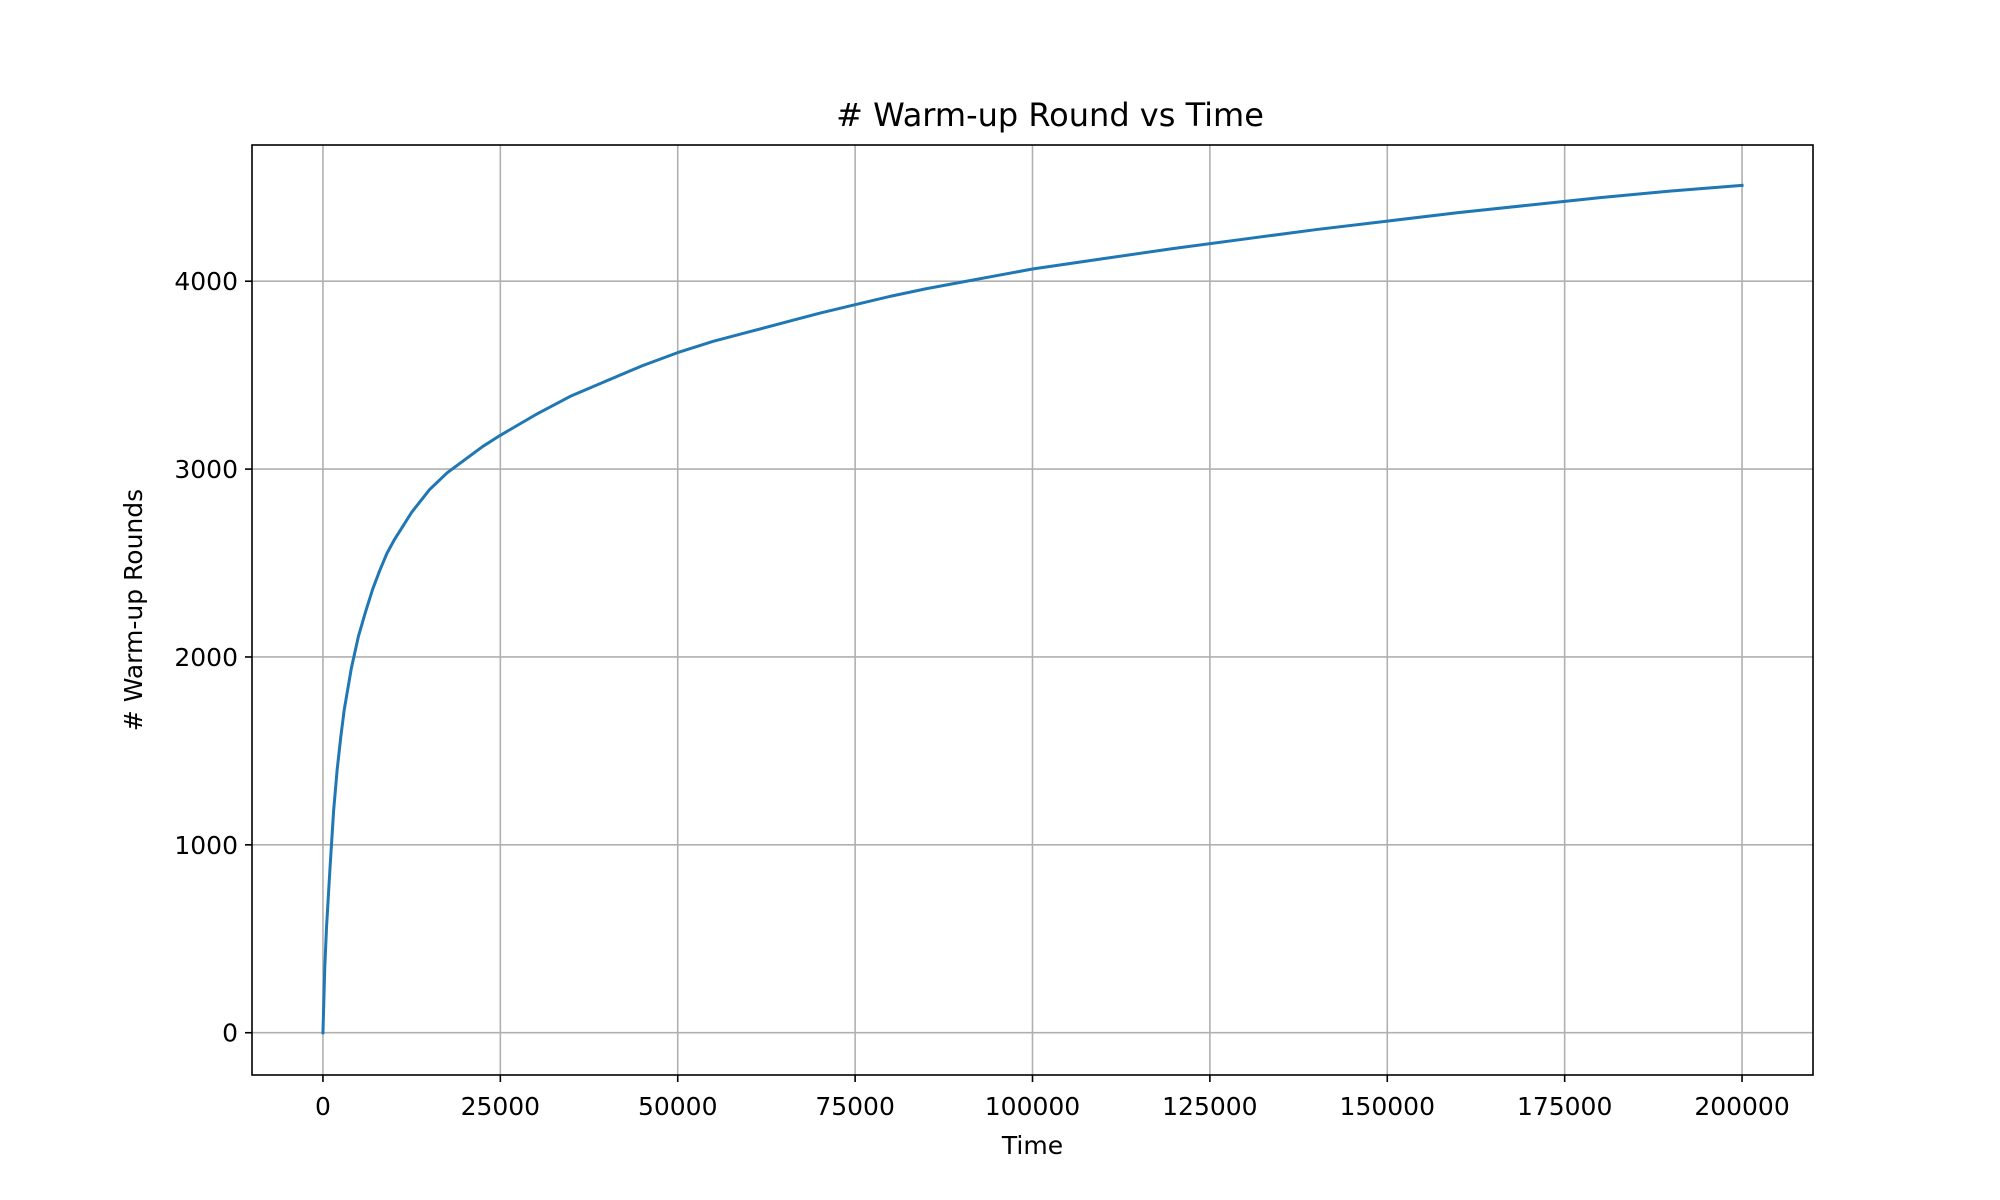 This screenshot has width=2000, height=1200. What do you see at coordinates (206, 281) in the screenshot?
I see `y-tick-label: 4000` at bounding box center [206, 281].